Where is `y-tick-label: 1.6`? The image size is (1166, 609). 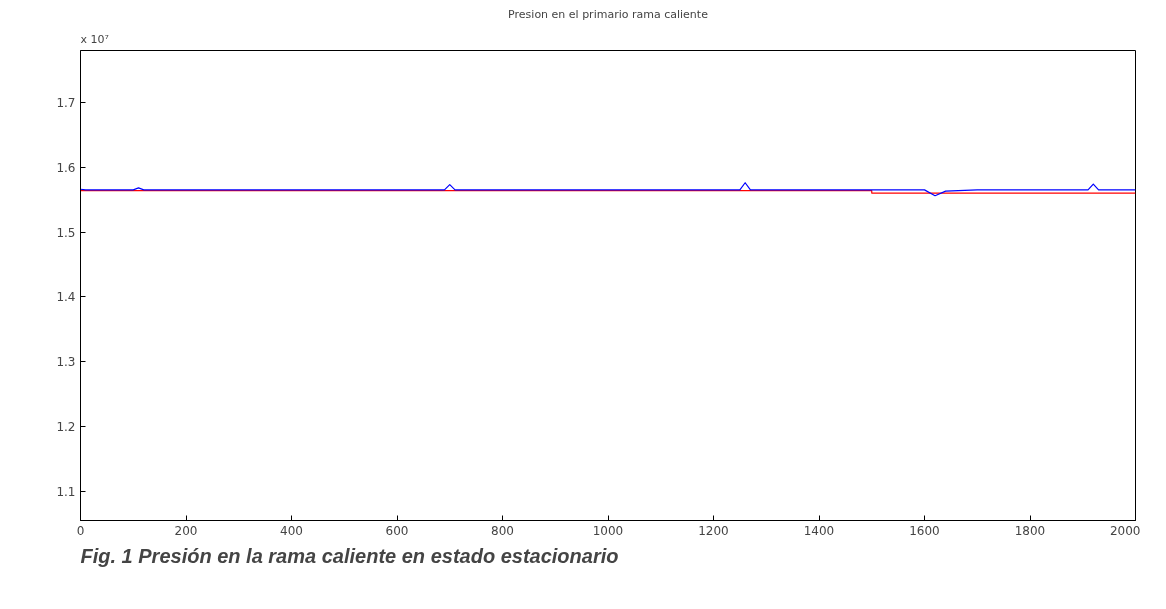 y-tick-label: 1.6 is located at coordinates (66, 167).